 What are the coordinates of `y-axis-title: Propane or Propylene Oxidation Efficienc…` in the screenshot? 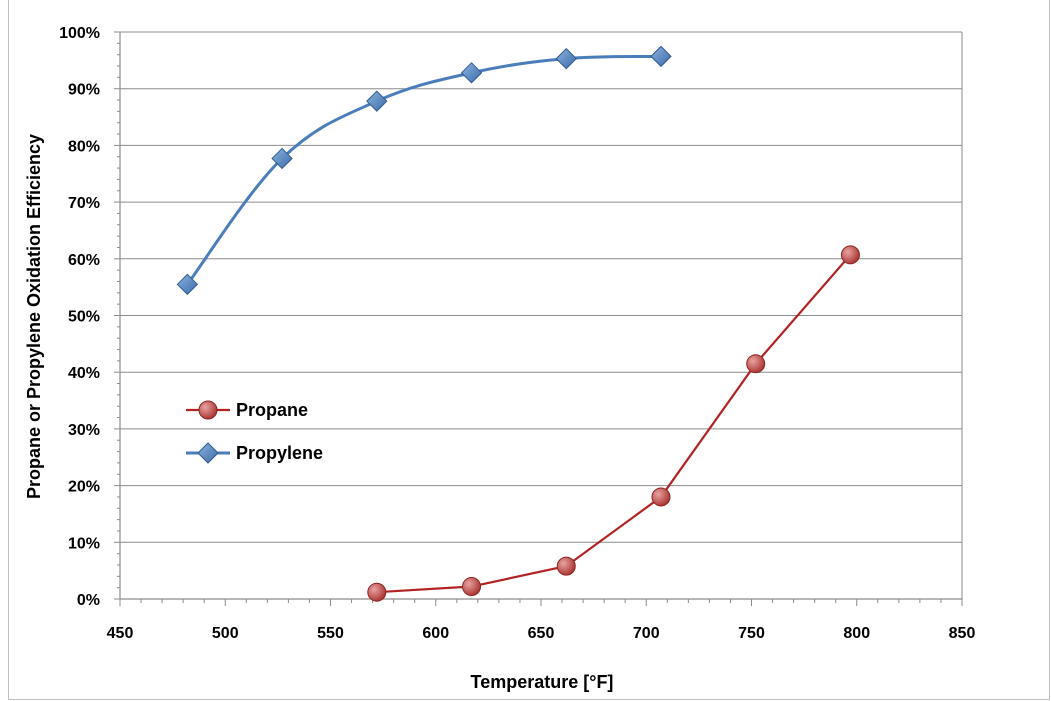 It's located at (34, 316).